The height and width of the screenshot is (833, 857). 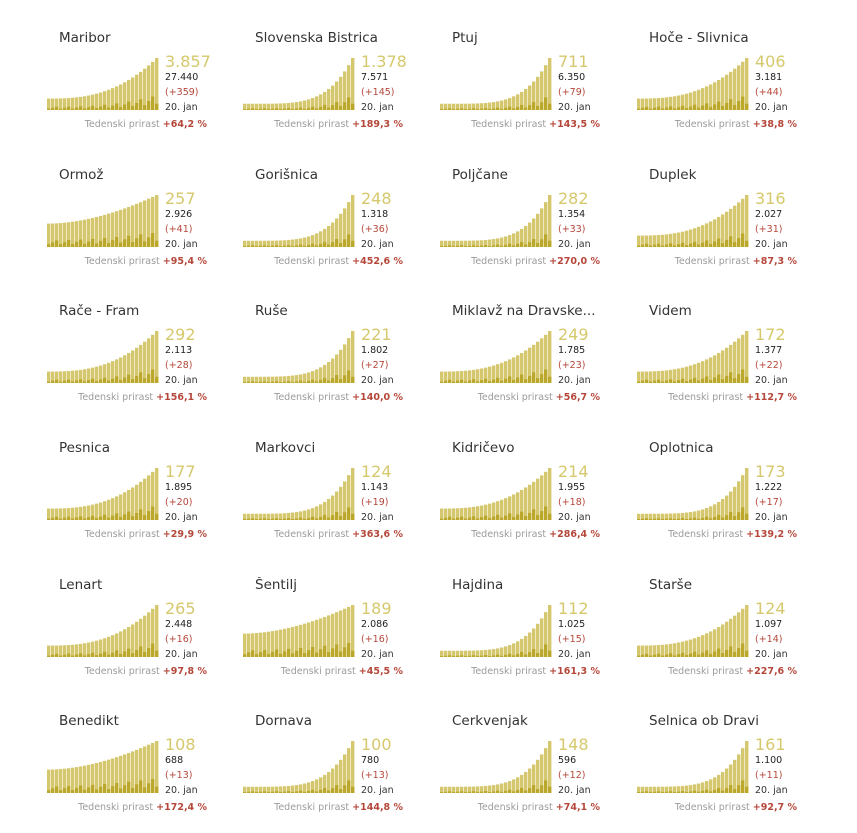 I want to click on date-label: 20. jan, so click(x=181, y=380).